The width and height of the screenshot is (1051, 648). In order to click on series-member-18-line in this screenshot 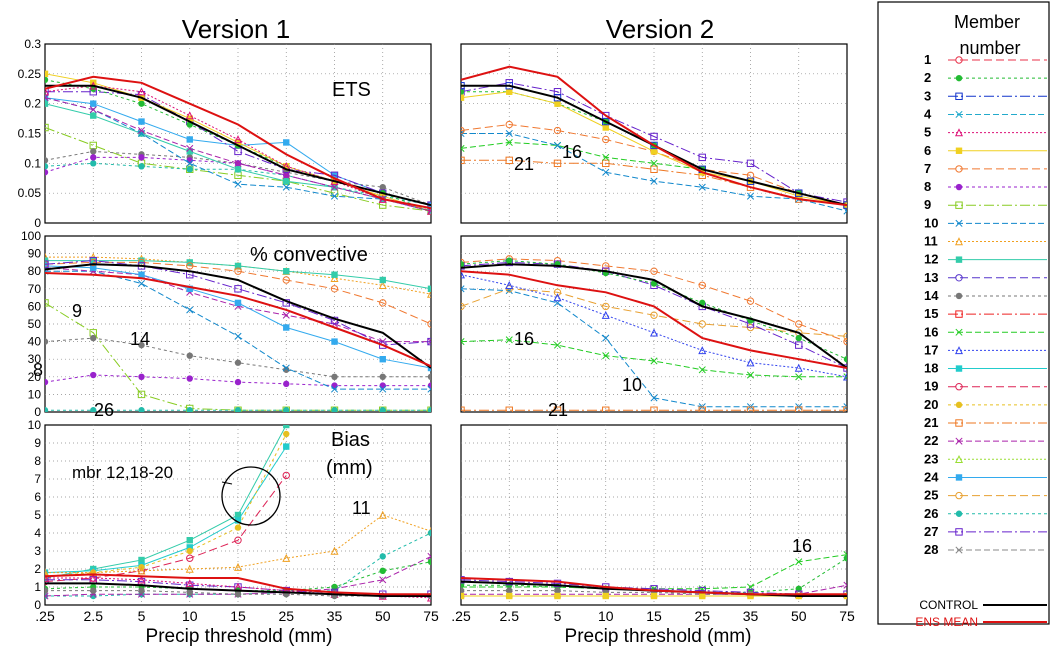, I will do `click(166, 510)`.